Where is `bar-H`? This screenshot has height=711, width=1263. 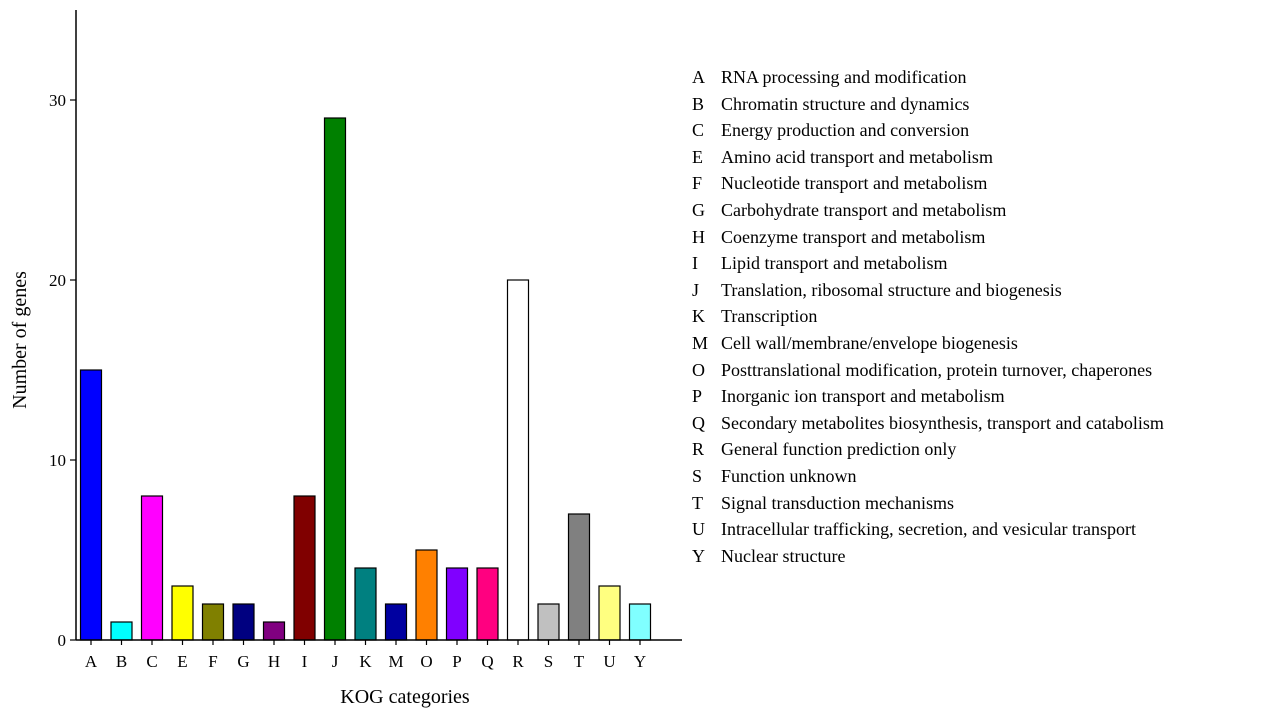
bar-H is located at coordinates (274, 631).